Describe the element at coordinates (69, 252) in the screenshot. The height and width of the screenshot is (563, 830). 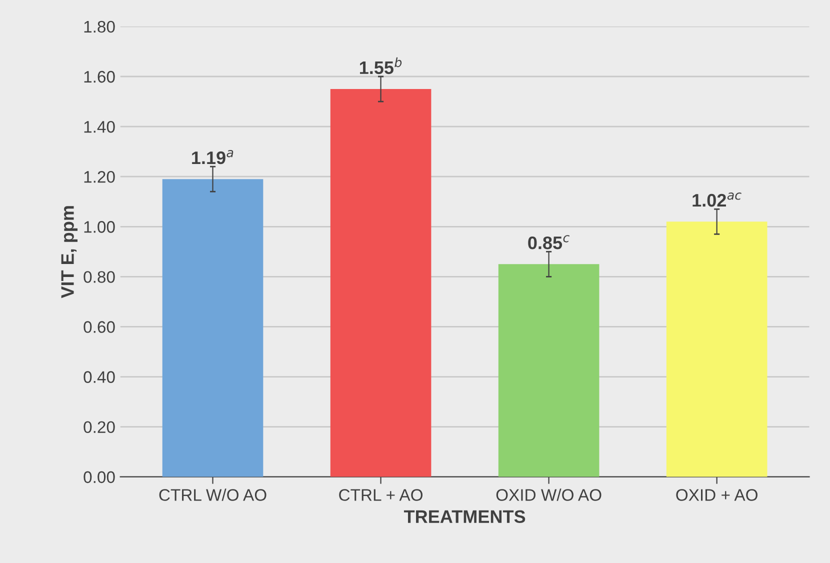
I see `y-axis-title: VIT E, ppm` at that location.